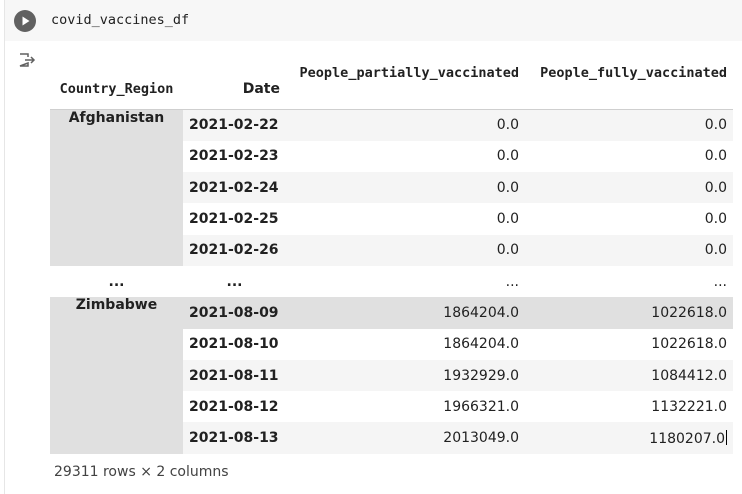  Describe the element at coordinates (726, 437) in the screenshot. I see `text-cursor` at that location.